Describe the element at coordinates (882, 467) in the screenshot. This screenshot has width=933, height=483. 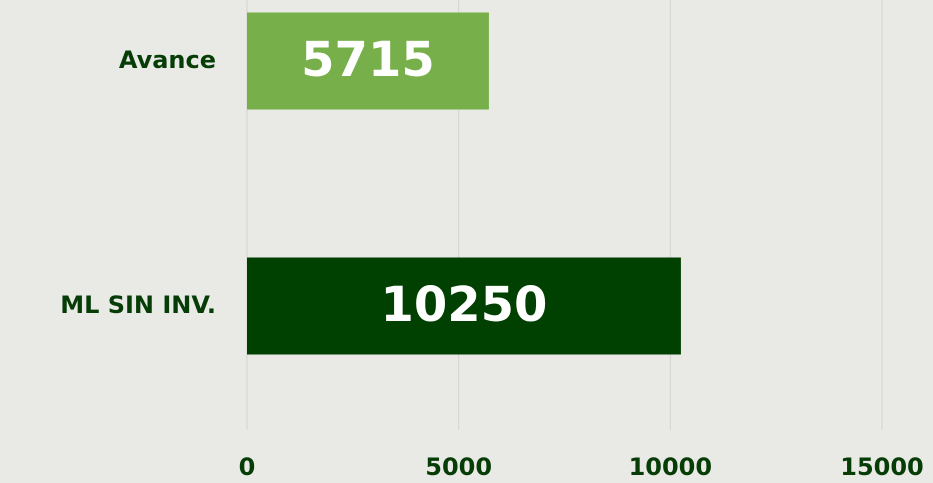
I see `x-tick-label: 15000` at that location.